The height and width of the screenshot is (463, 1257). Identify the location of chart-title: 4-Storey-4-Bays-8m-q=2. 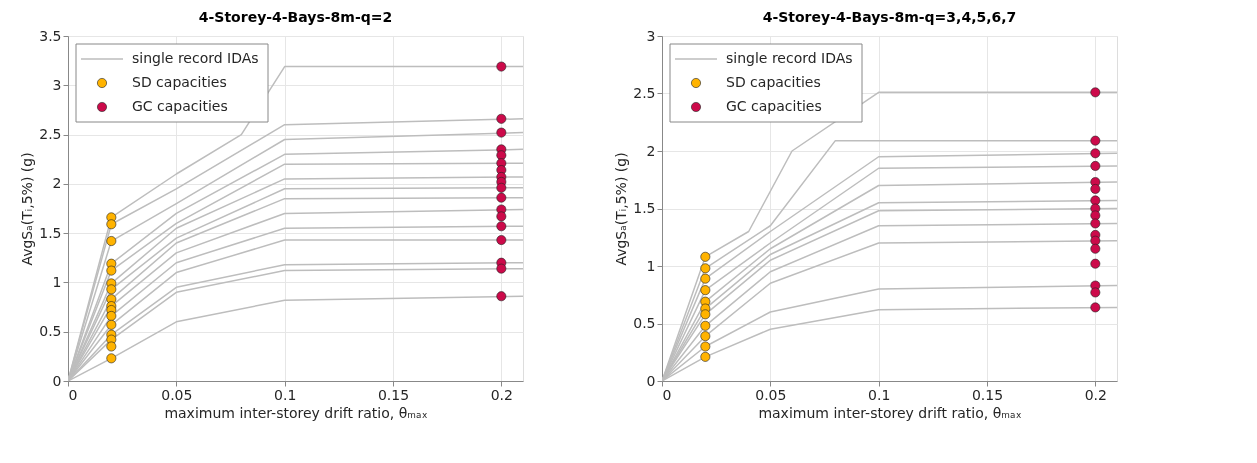
(295, 17).